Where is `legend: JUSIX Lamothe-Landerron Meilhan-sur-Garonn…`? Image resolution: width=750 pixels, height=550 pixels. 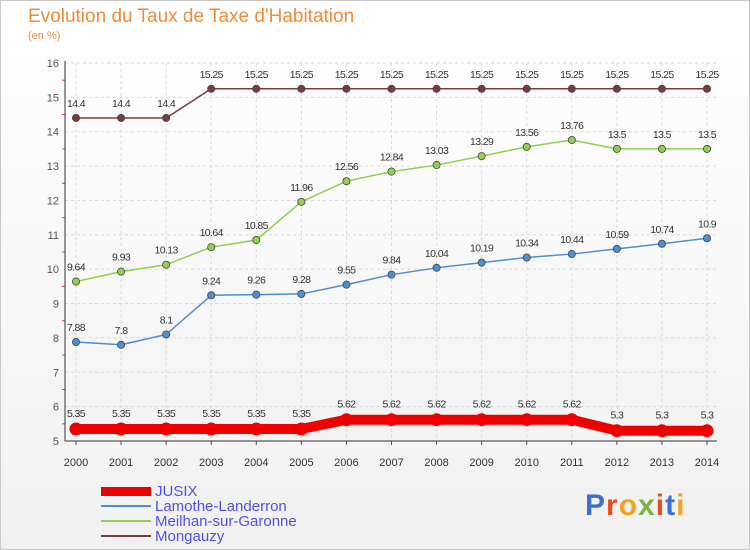
legend: JUSIX Lamothe-Landerron Meilhan-sur-Garonn… is located at coordinates (261, 514).